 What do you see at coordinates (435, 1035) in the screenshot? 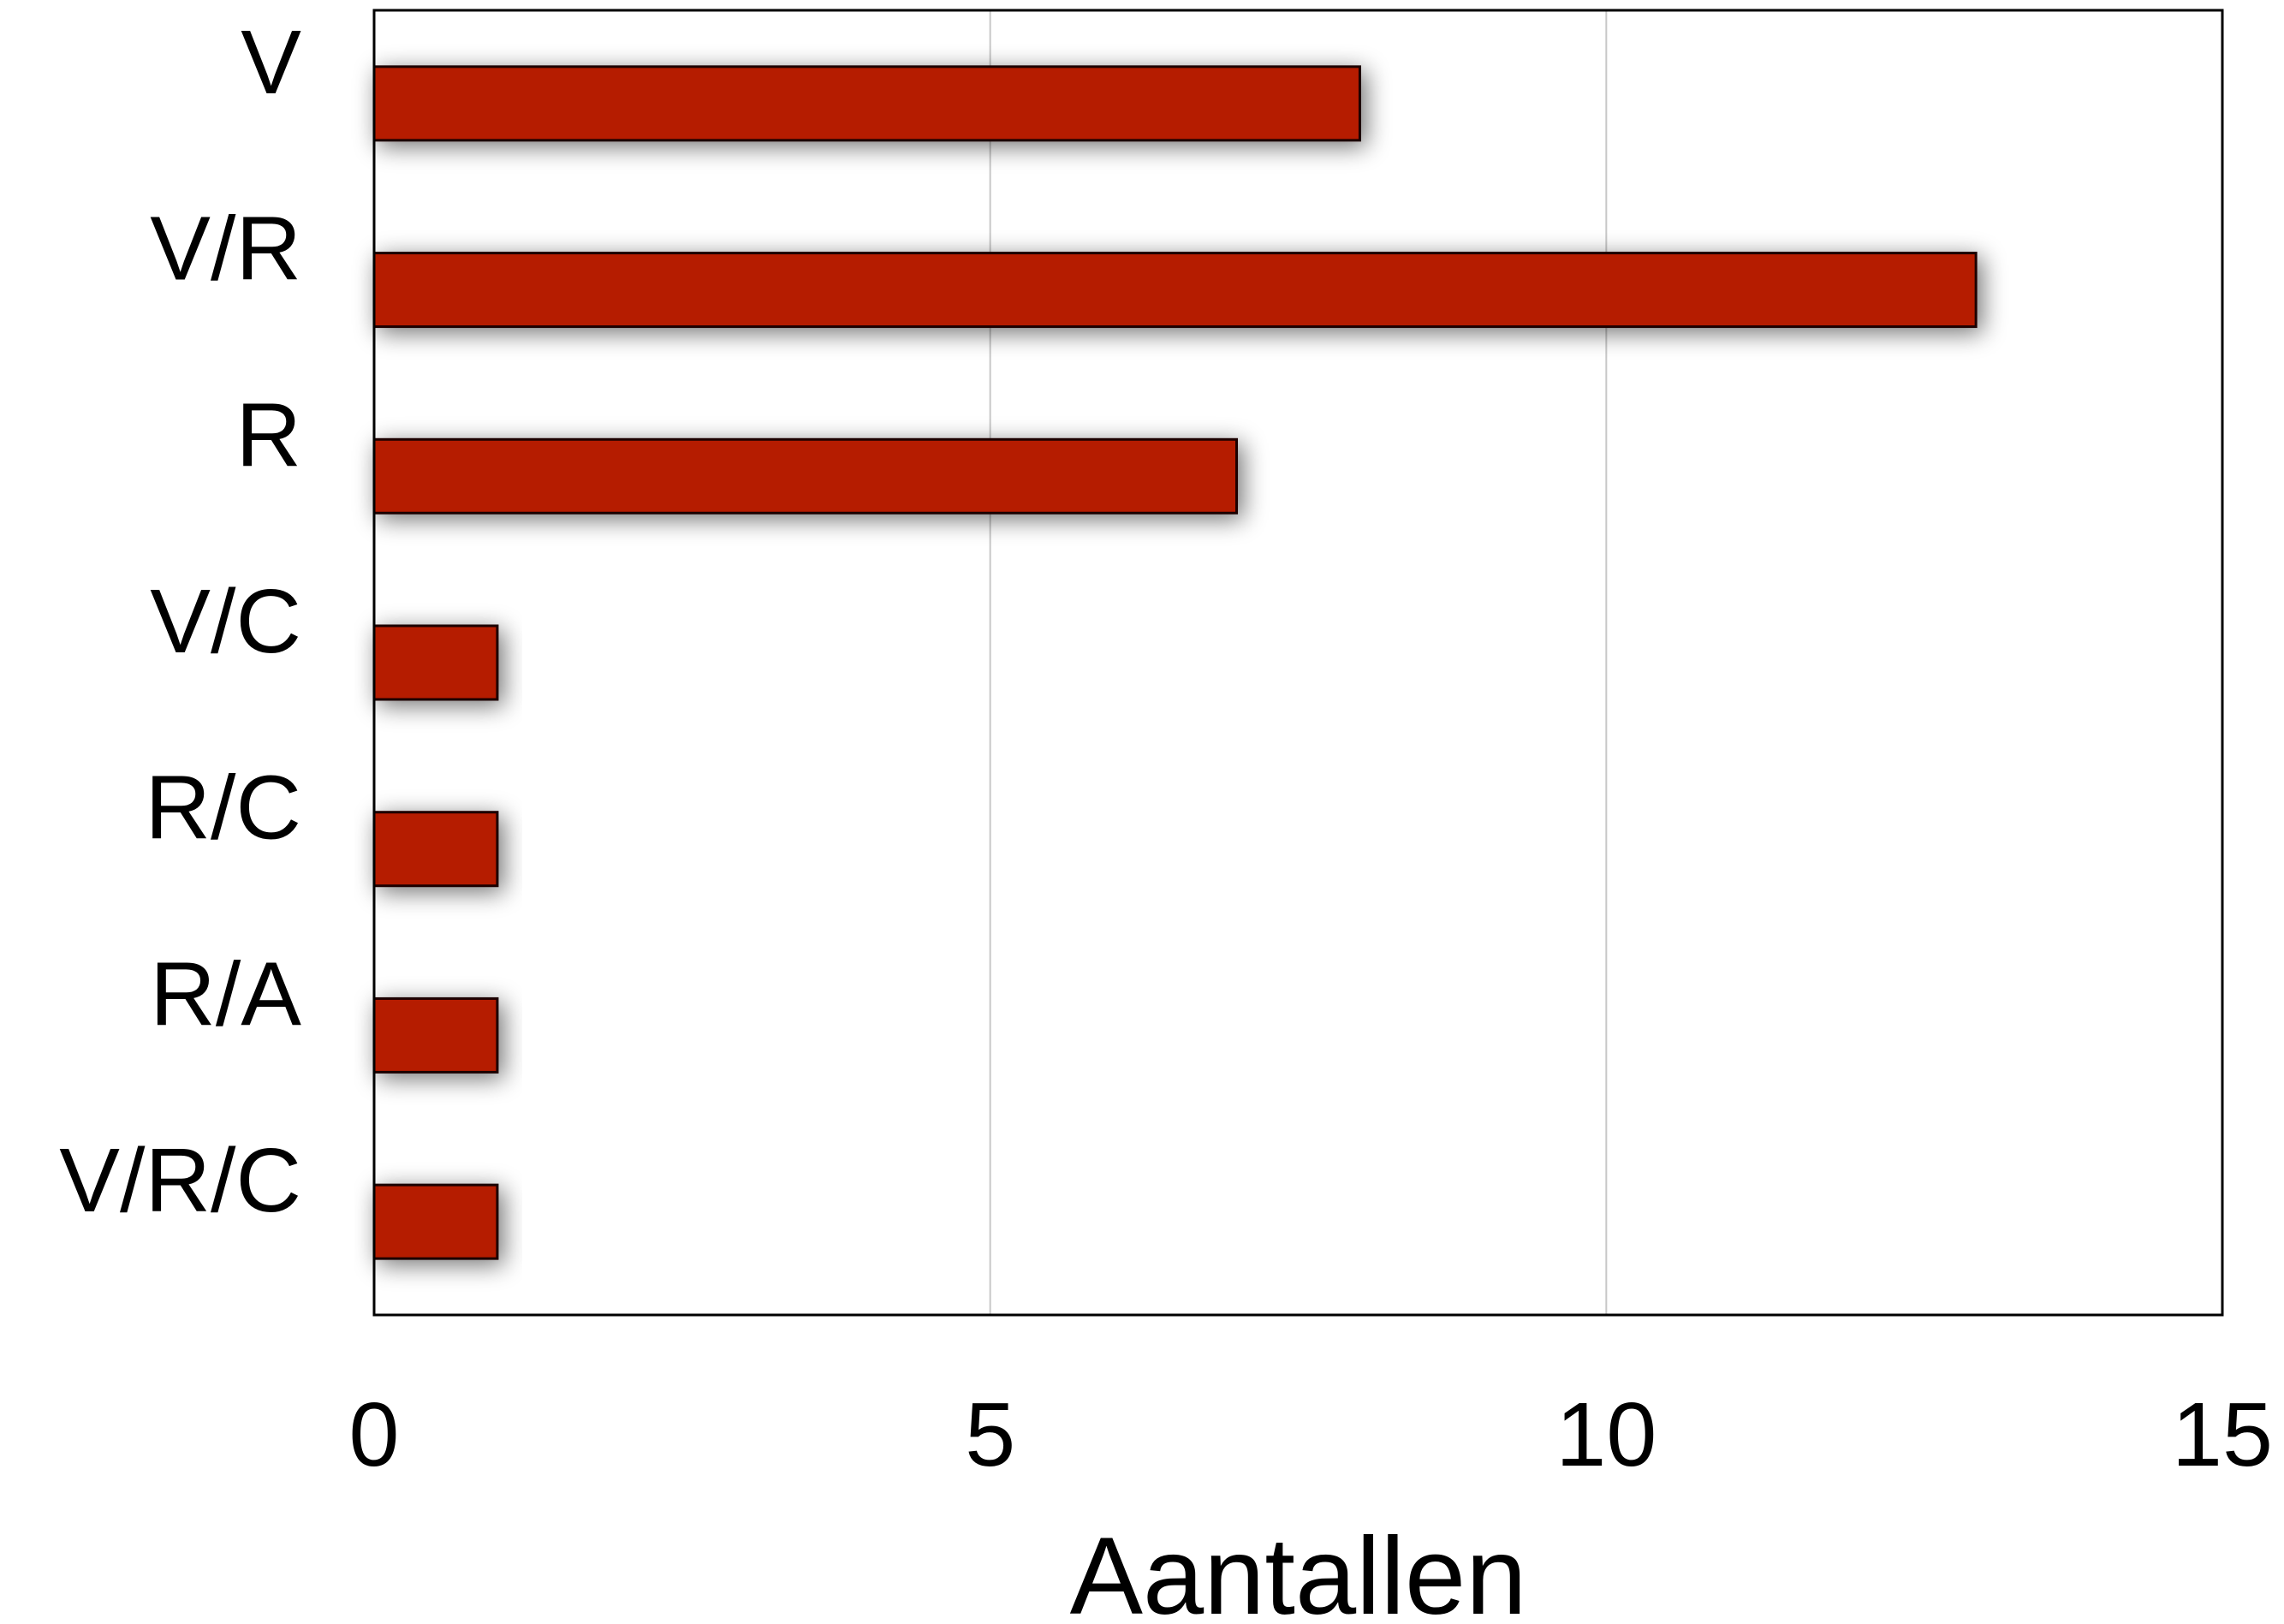
I see `bar-r-a` at bounding box center [435, 1035].